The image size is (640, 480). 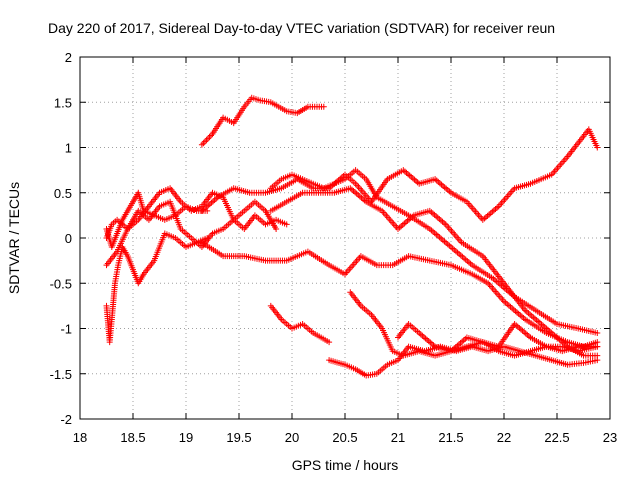 I want to click on x-tick-label: 18.5, so click(x=132, y=437).